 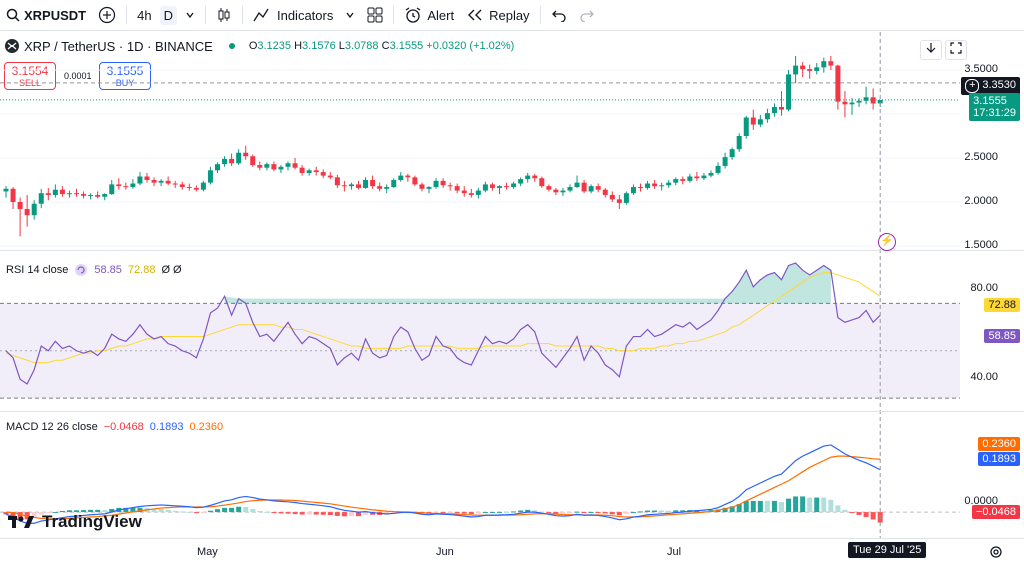 I want to click on sell-price: 3.1554, so click(x=30, y=71).